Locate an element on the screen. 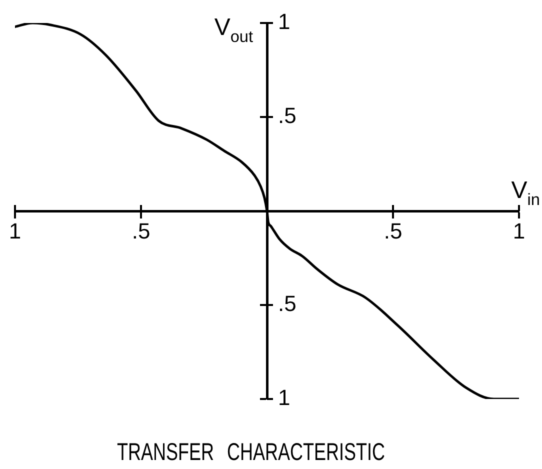 This screenshot has height=469, width=542. text: TRANSFER CHARACTERISTIC is located at coordinates (251, 453).